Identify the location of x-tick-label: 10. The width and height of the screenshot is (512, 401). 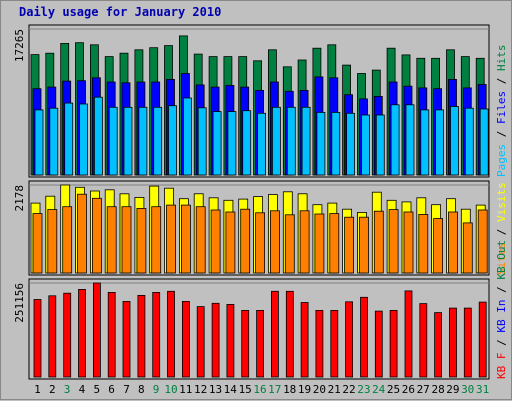
(170, 389).